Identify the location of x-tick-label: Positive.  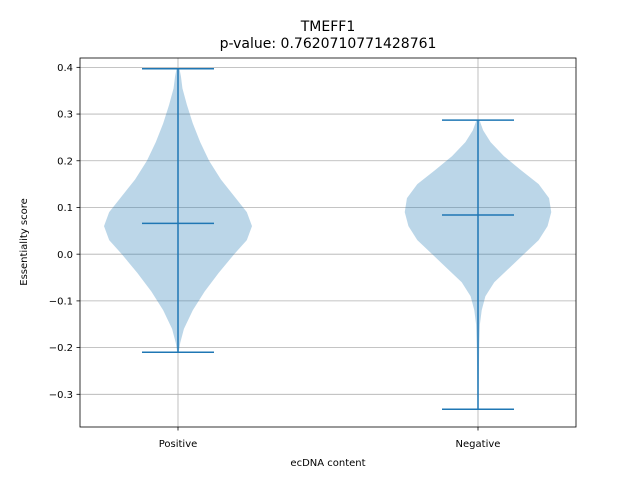
(178, 444).